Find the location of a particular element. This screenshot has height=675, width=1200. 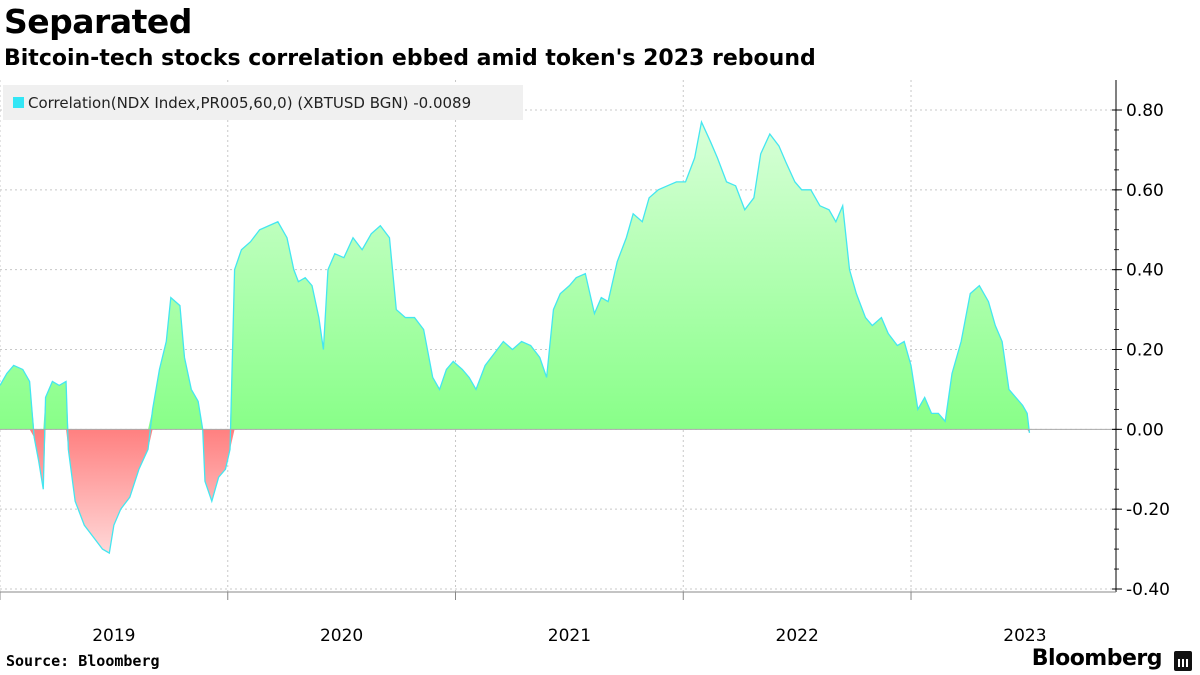

brand-logo: Bloomberg is located at coordinates (1097, 658).